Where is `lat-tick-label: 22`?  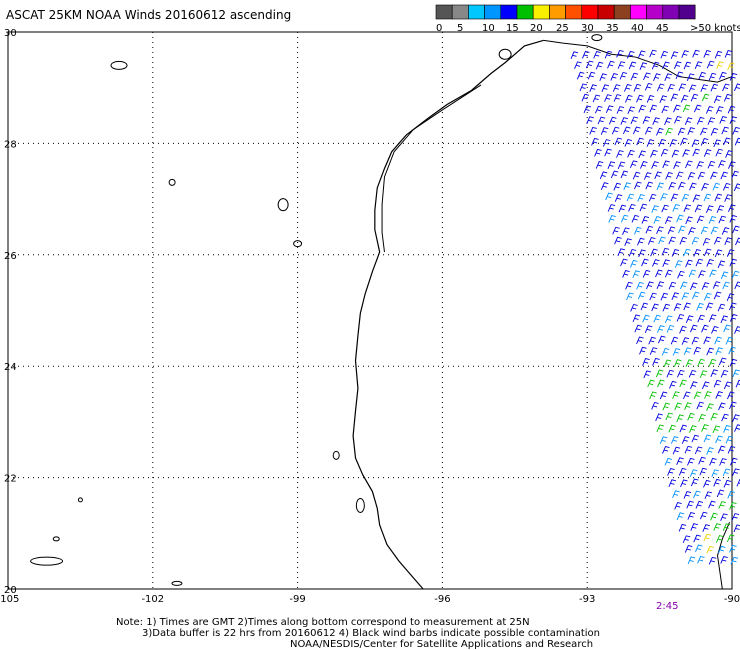
lat-tick-label: 22 is located at coordinates (10, 479).